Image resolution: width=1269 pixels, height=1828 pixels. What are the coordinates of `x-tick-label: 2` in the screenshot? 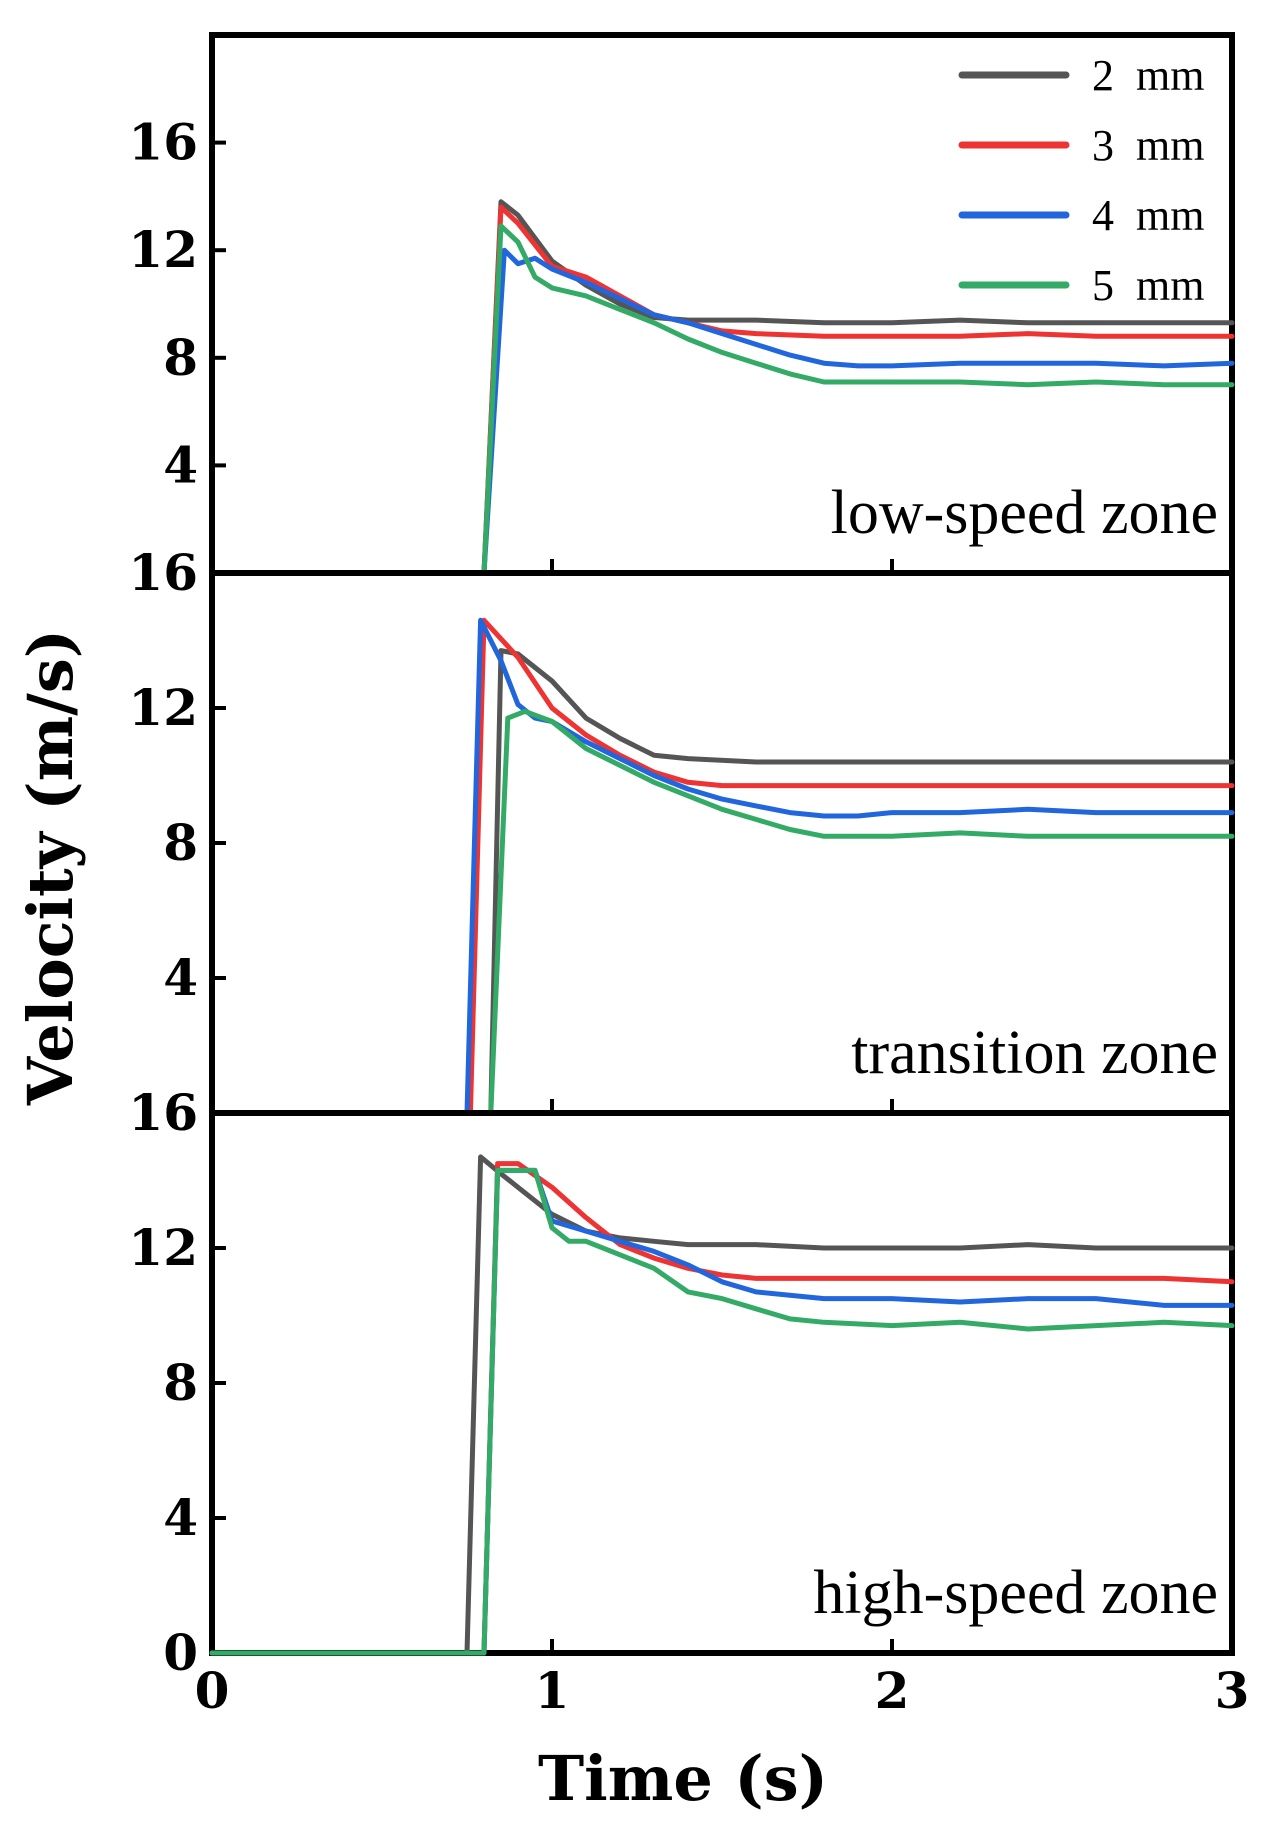 It's located at (892, 1690).